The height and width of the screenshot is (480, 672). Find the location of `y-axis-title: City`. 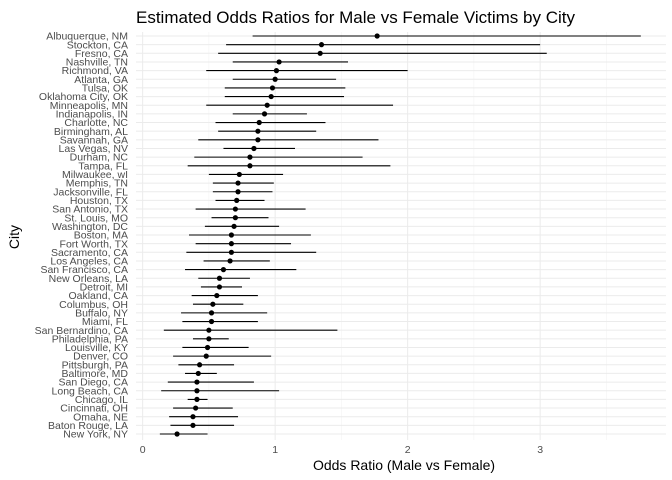

y-axis-title: City is located at coordinates (14, 237).